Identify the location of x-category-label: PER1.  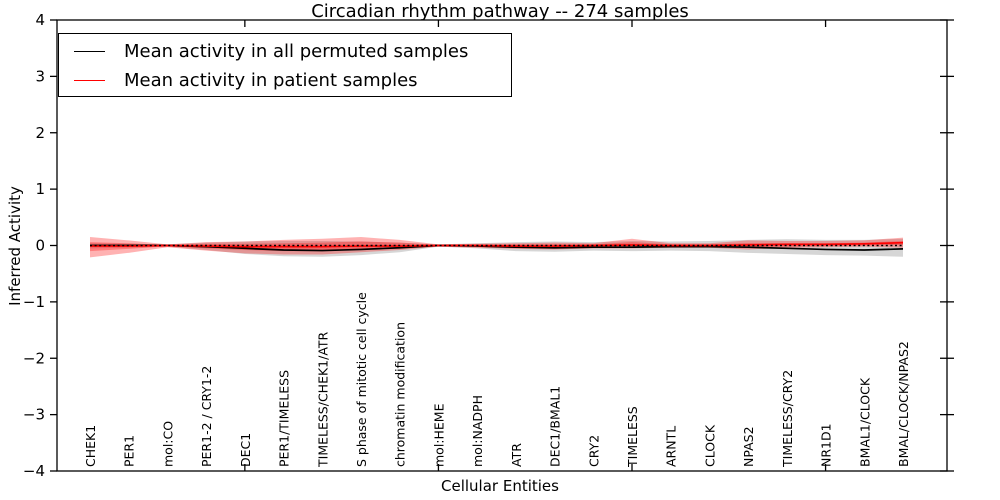
(129, 451).